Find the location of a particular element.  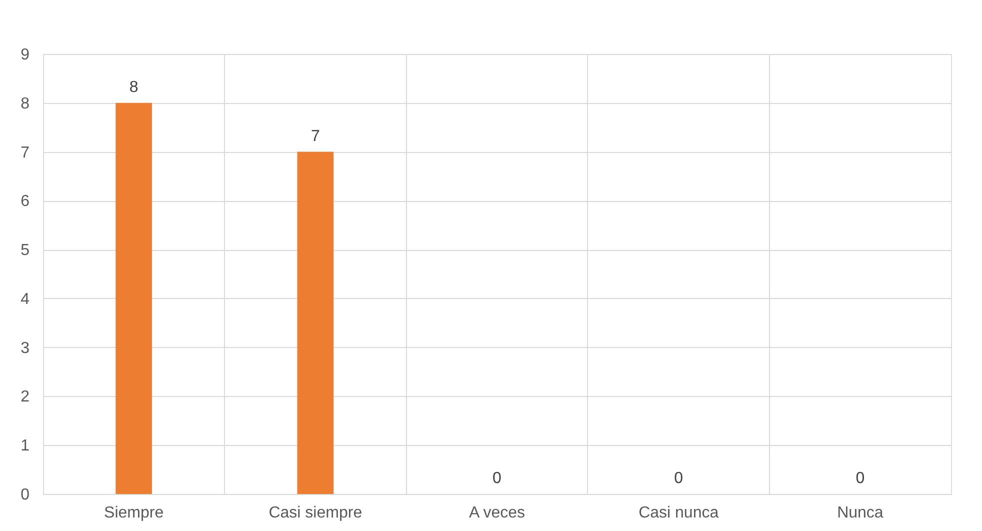

y-tick-label: 9 is located at coordinates (25, 55).